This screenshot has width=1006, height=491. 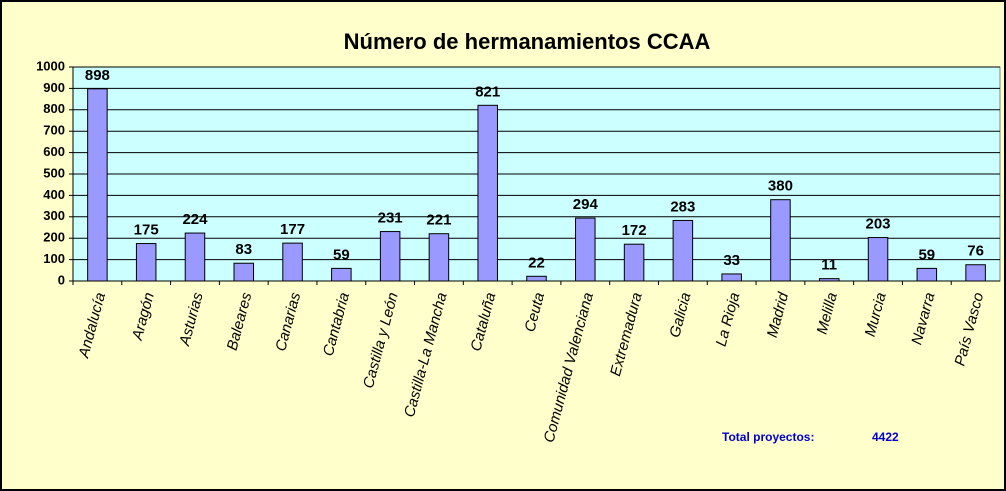 What do you see at coordinates (243, 249) in the screenshot?
I see `value-label: 83` at bounding box center [243, 249].